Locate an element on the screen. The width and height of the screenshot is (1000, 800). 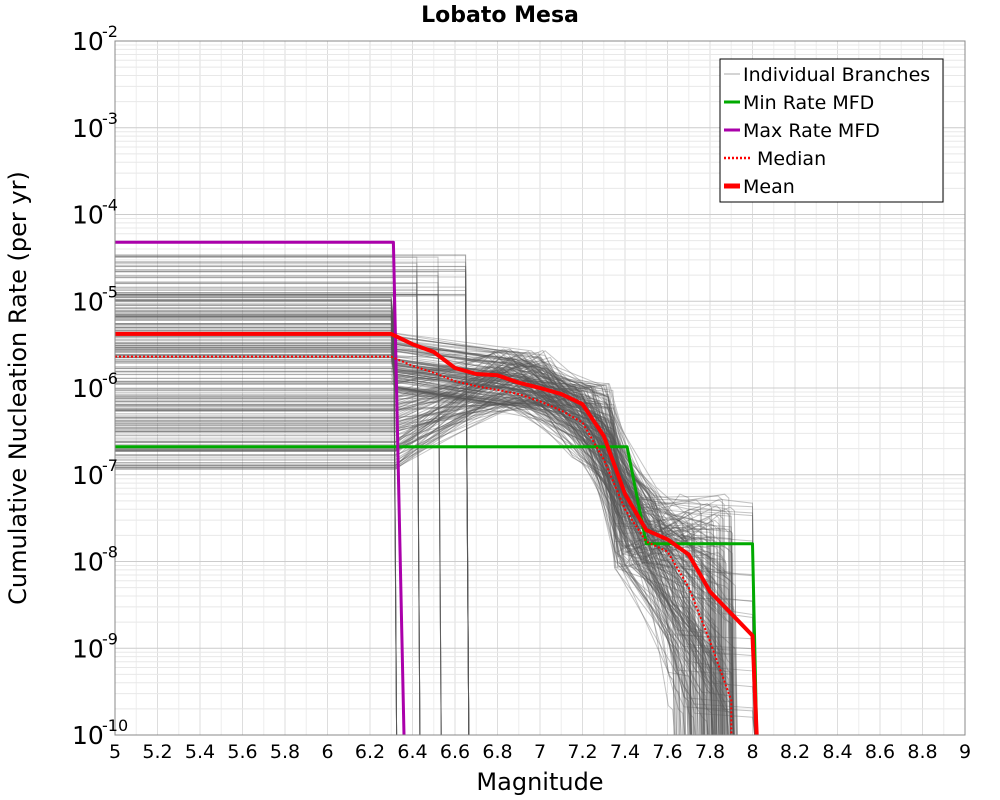
x-tick-label: 8.8 is located at coordinates (922, 752).